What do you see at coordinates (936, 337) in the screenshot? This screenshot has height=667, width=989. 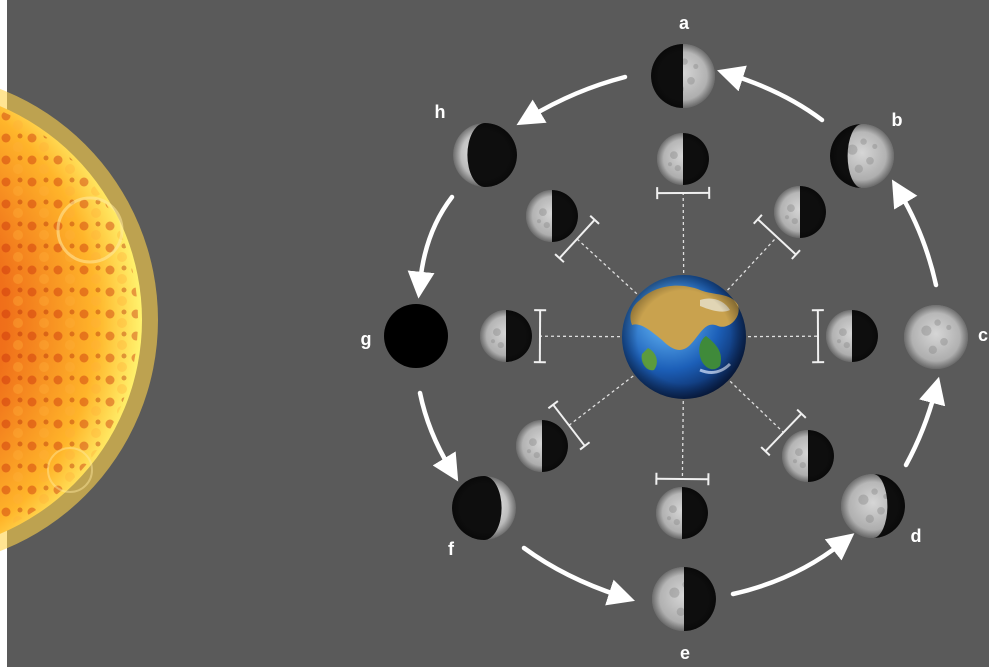 I see `moon-phase-c-icon` at bounding box center [936, 337].